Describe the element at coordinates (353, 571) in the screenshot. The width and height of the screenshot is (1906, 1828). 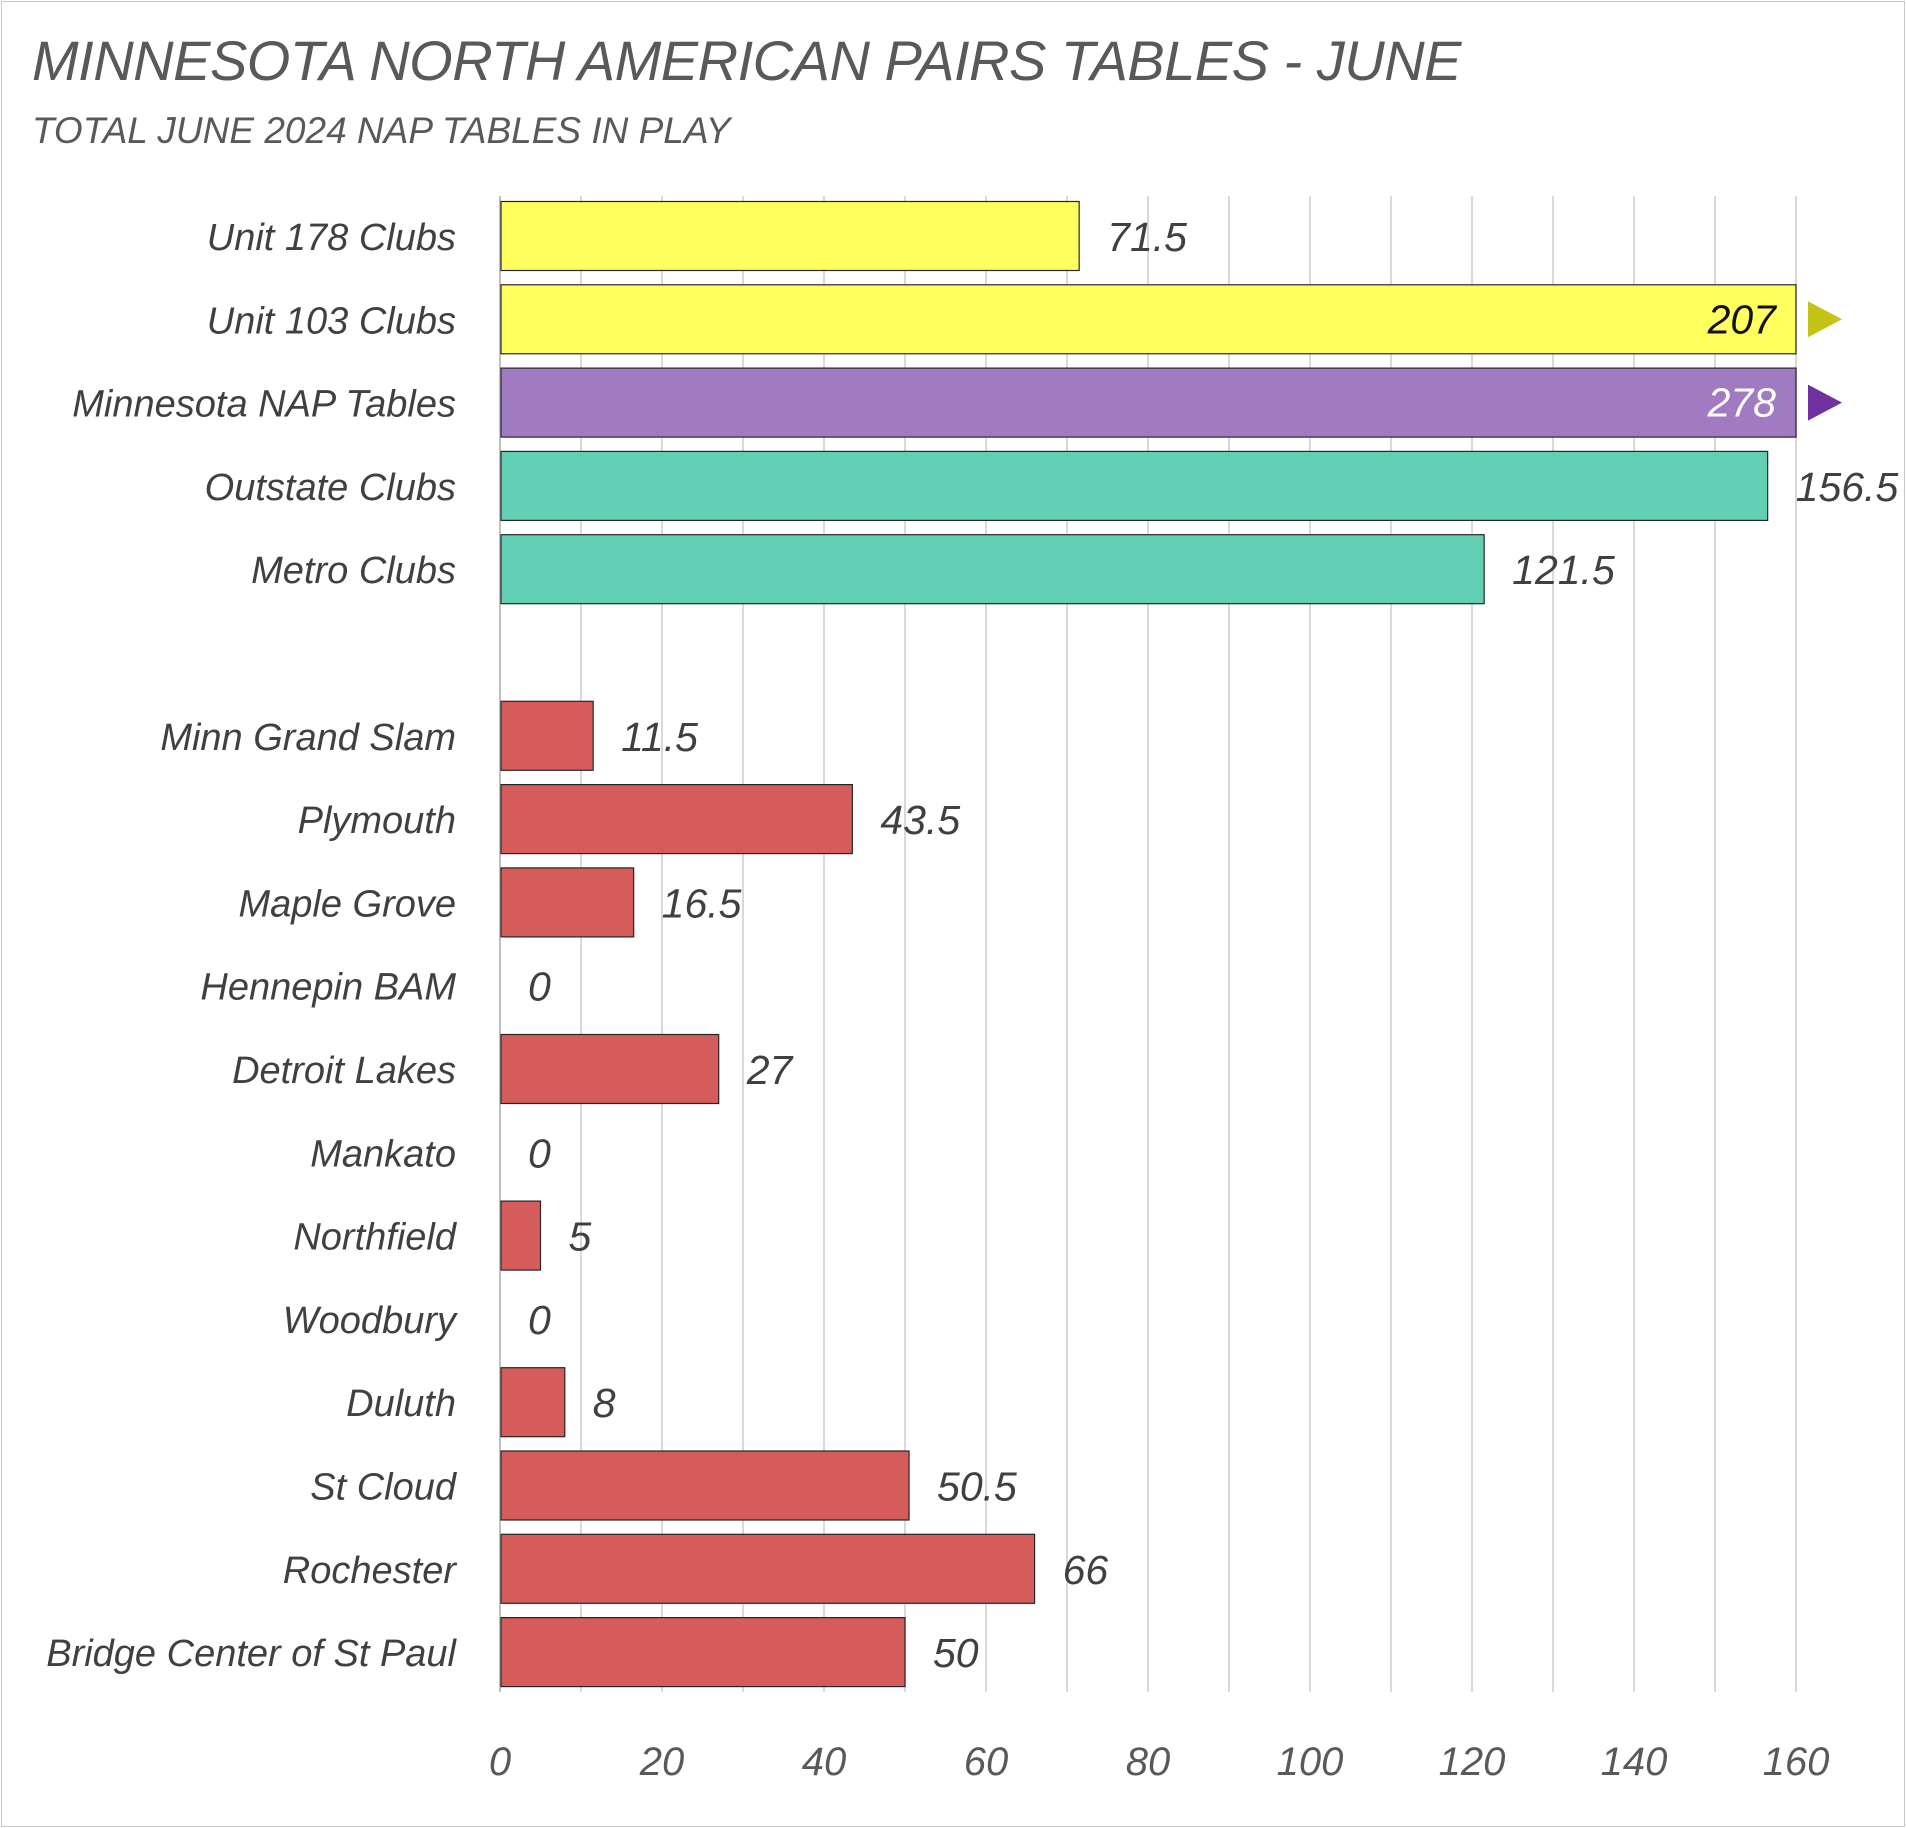
I see `category-label: Metro Clubs` at that location.